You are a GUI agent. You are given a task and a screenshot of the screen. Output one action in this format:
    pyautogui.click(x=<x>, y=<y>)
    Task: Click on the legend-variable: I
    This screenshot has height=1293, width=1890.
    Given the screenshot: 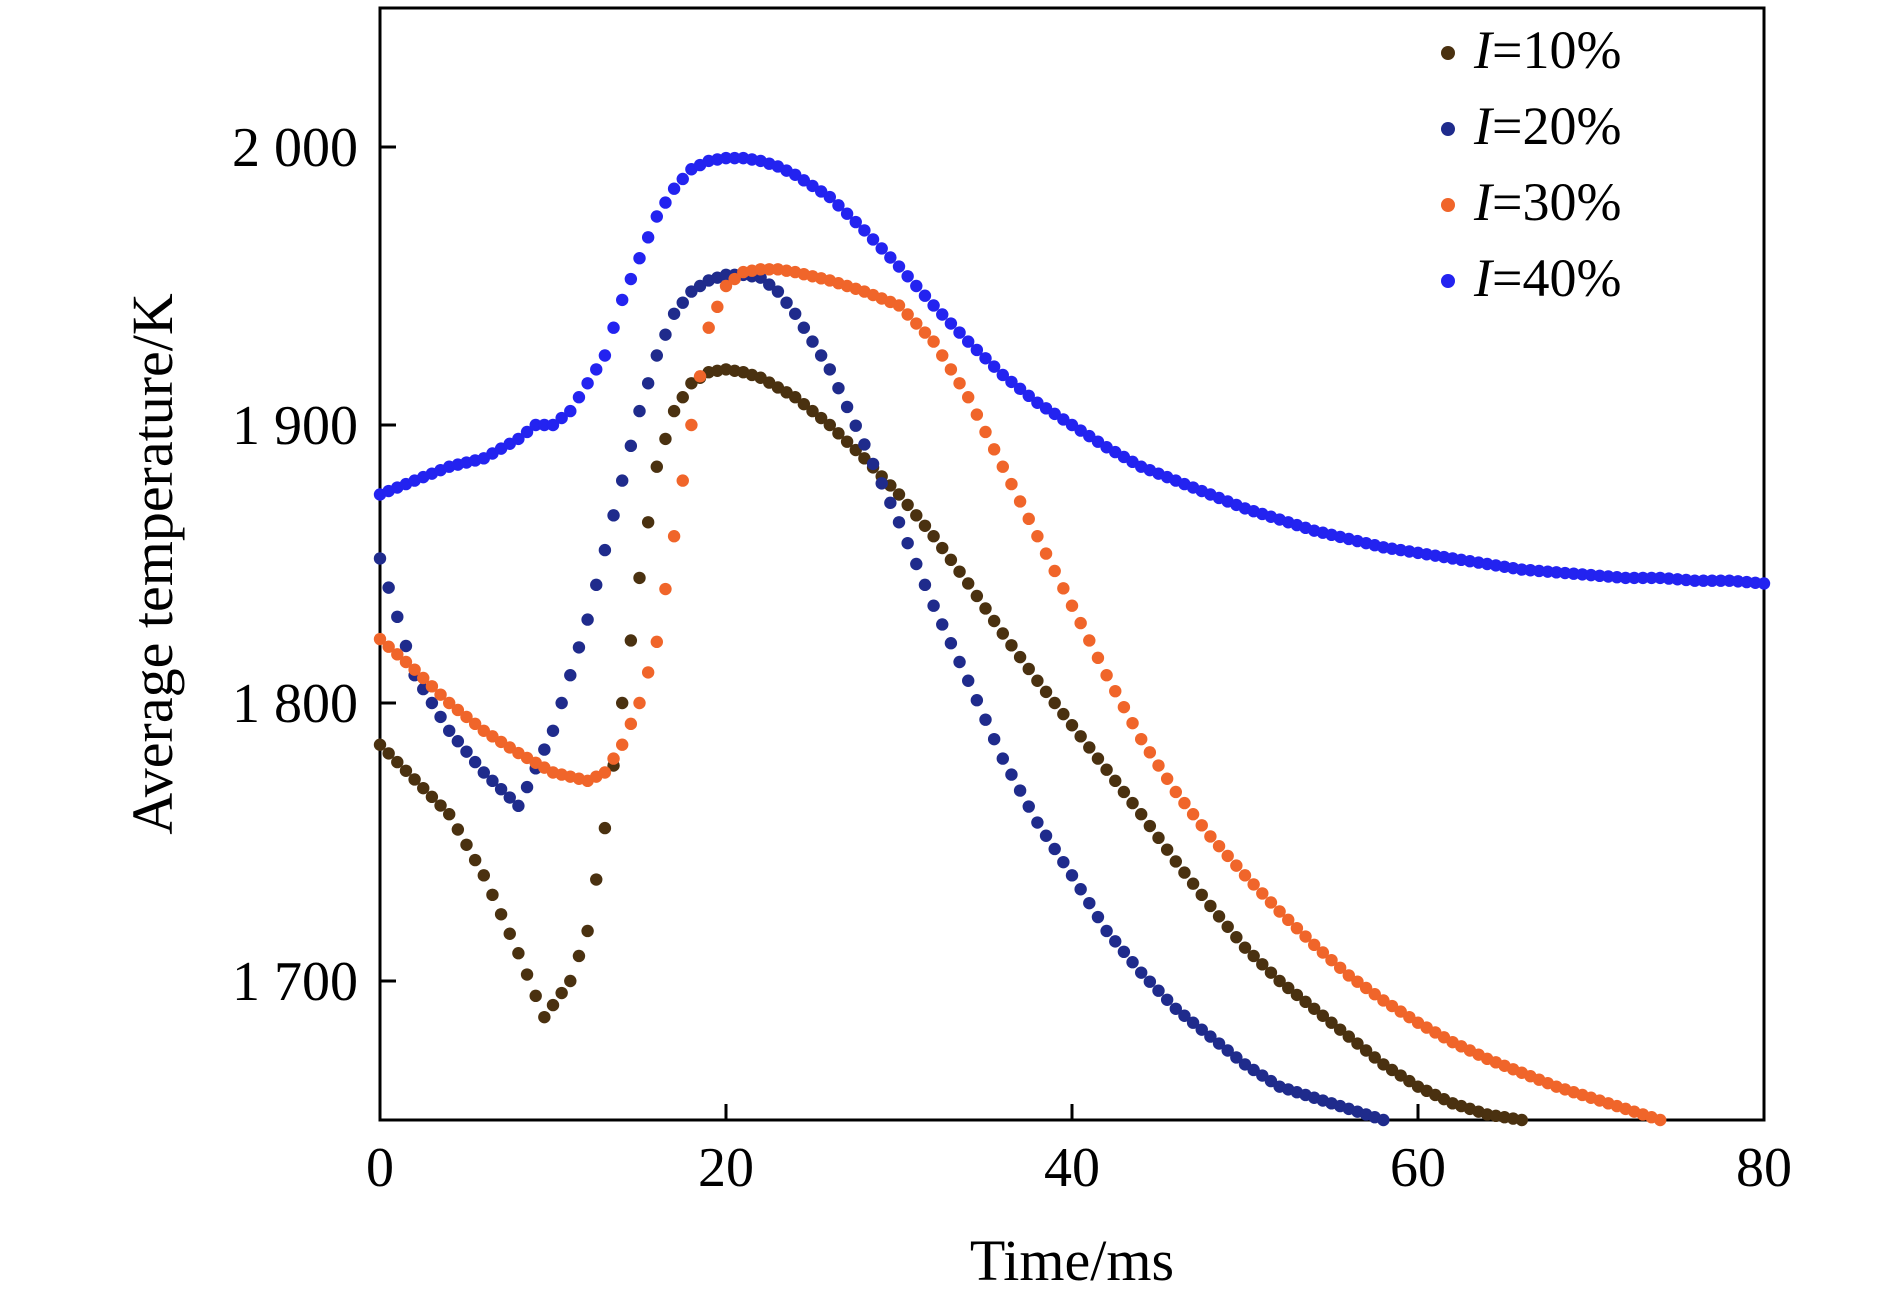 What is the action you would take?
    pyautogui.click(x=1484, y=278)
    